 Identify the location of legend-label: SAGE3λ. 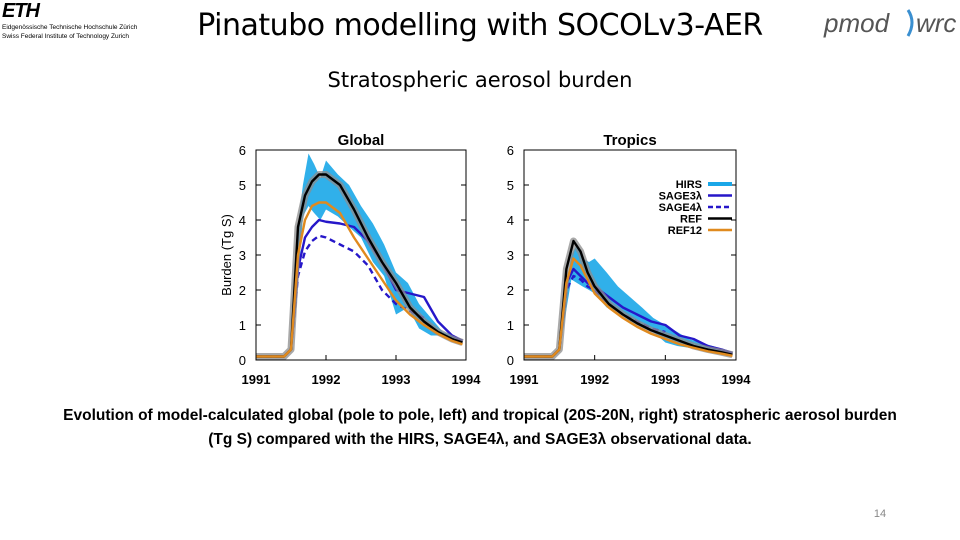
(680, 197).